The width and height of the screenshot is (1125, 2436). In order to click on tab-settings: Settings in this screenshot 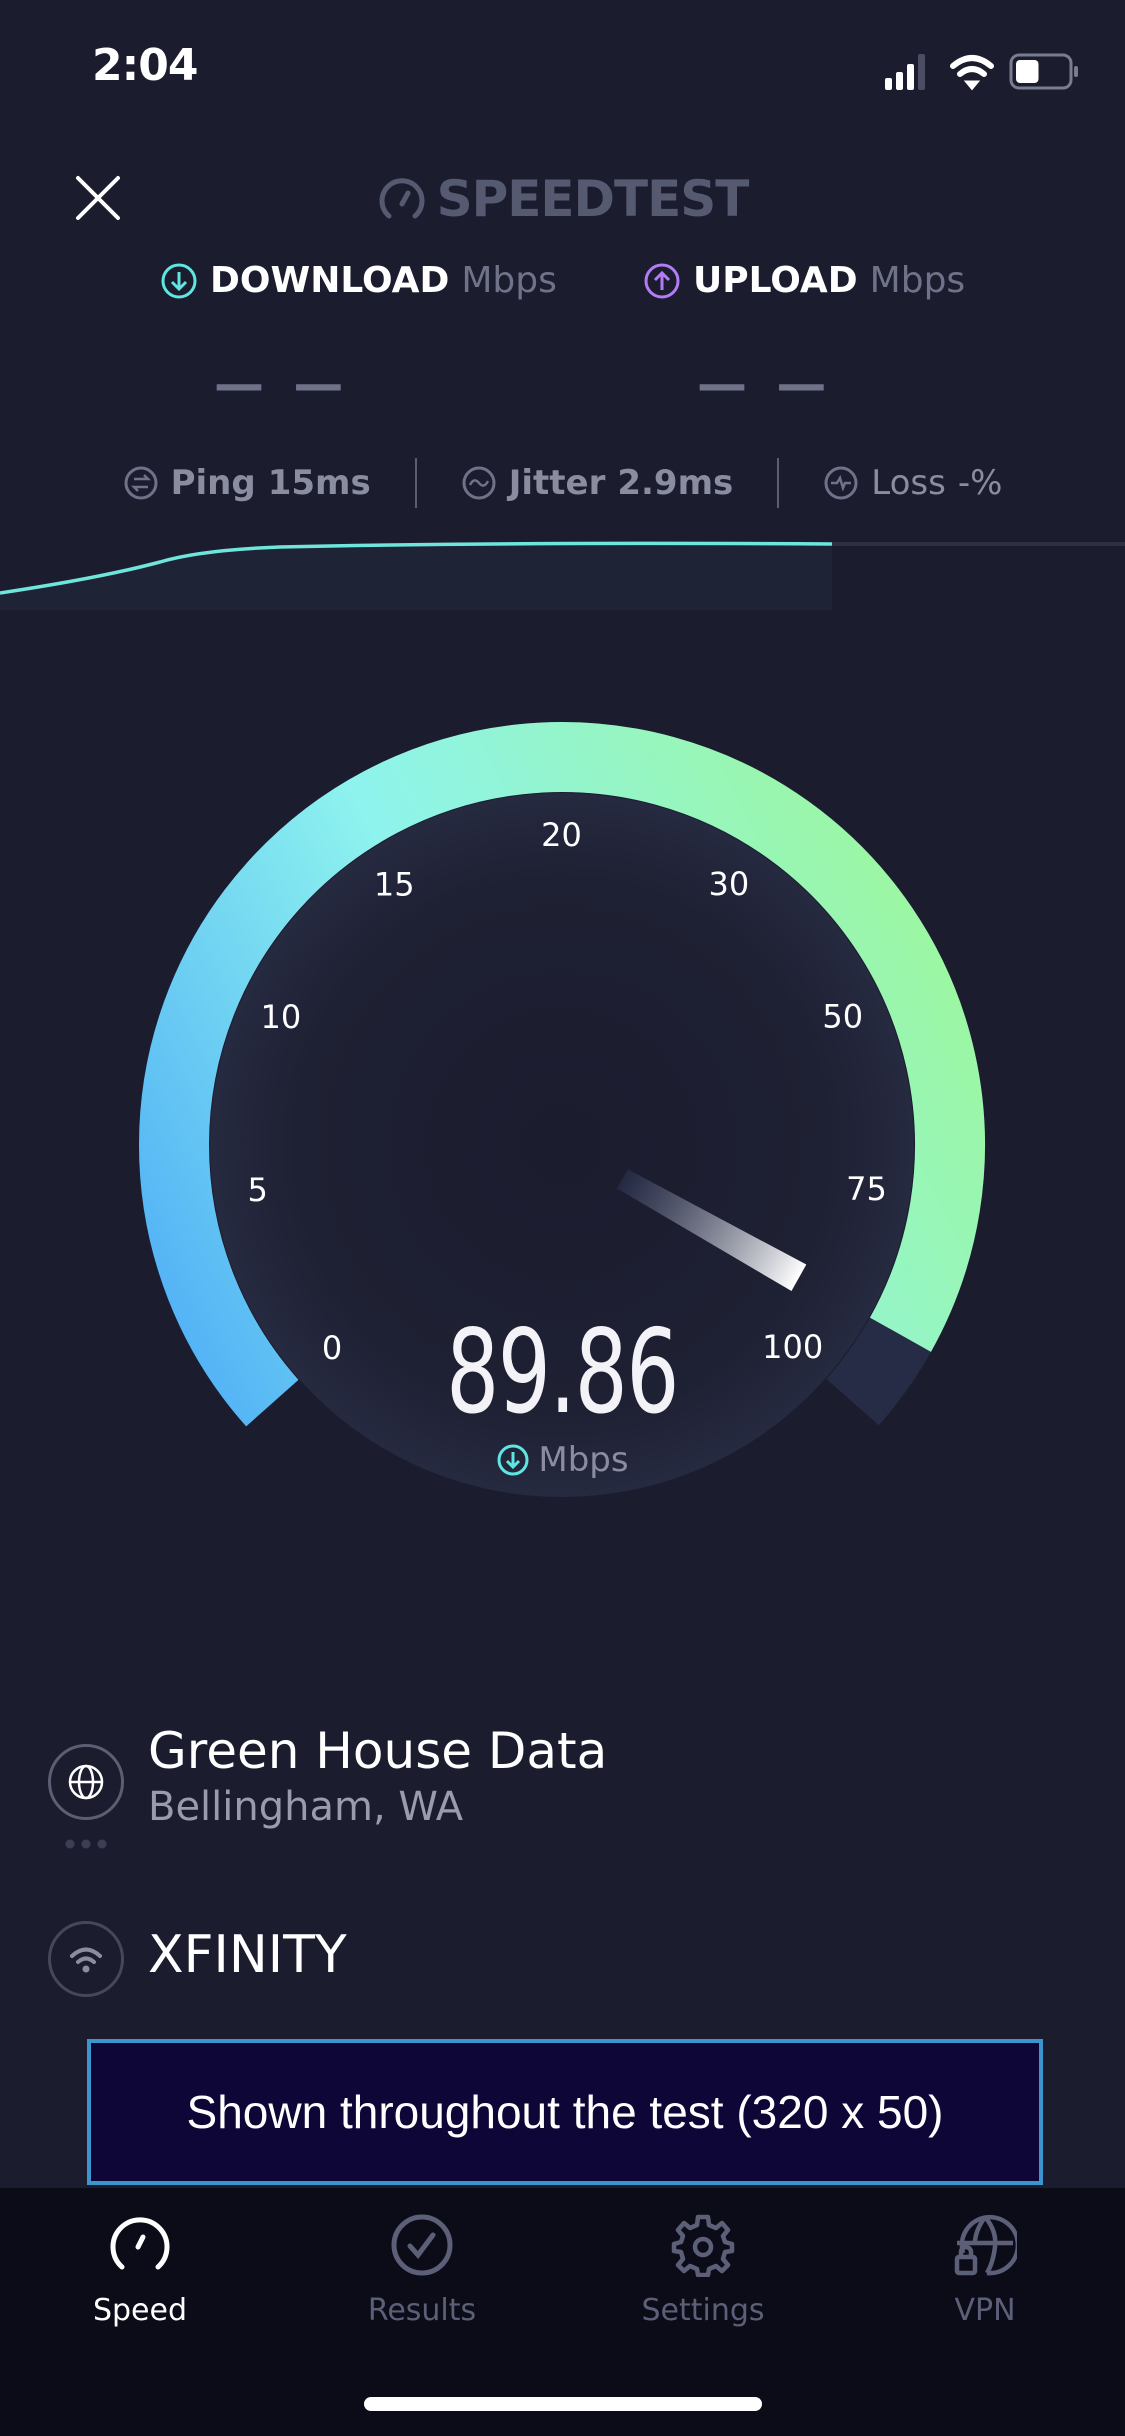, I will do `click(703, 2270)`.